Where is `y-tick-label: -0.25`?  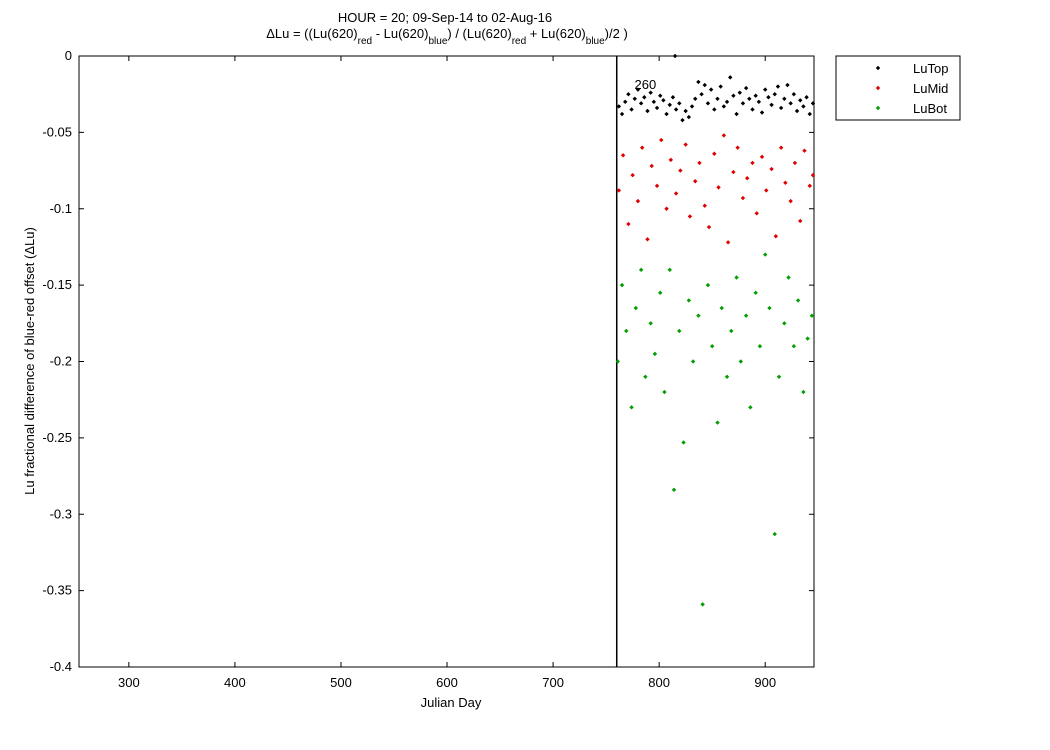 y-tick-label: -0.25 is located at coordinates (57, 437).